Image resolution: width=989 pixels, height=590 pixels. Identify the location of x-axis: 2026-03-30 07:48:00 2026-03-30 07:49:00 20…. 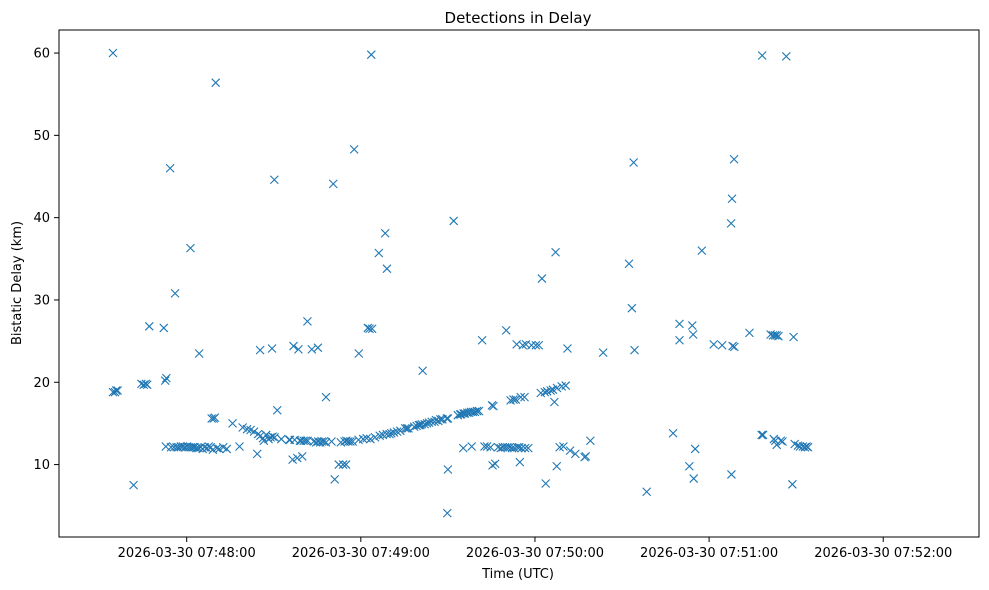
(535, 549).